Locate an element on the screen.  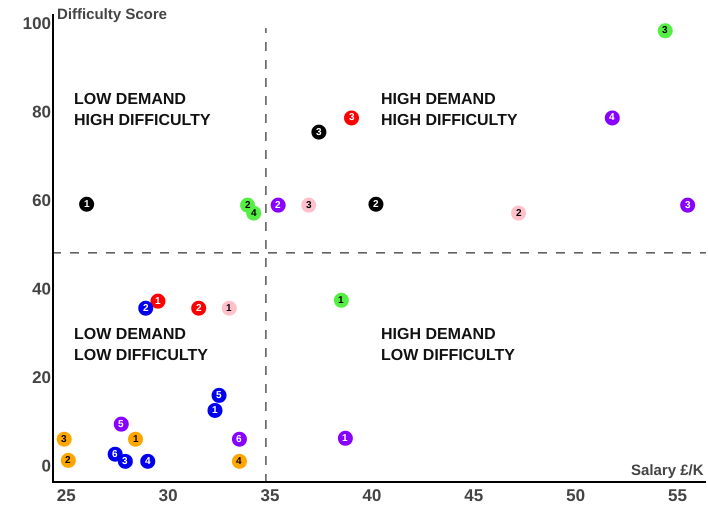
y-tick-label: 40 is located at coordinates (41, 288).